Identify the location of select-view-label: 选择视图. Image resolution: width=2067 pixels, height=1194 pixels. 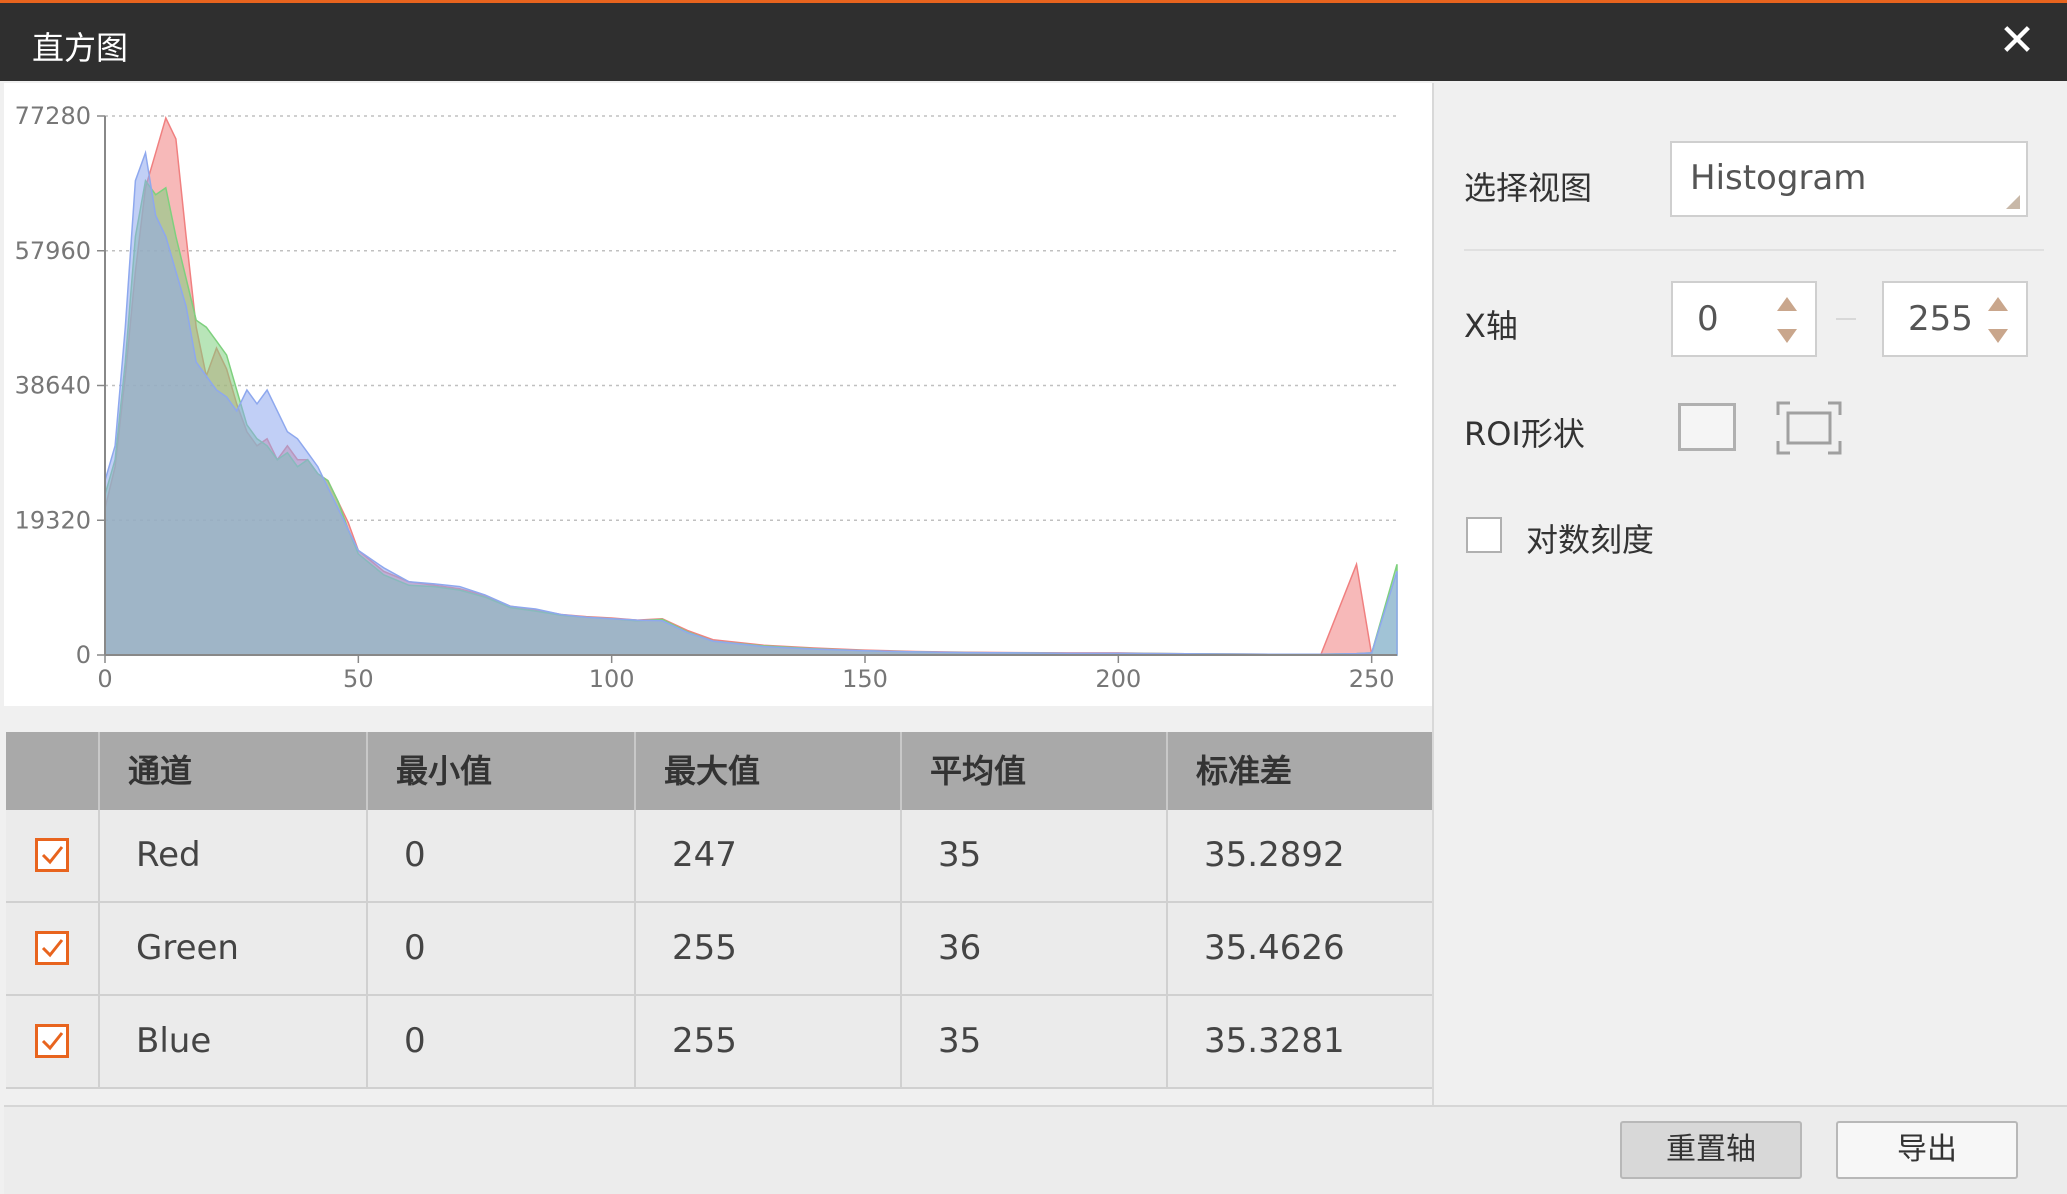
(1528, 188).